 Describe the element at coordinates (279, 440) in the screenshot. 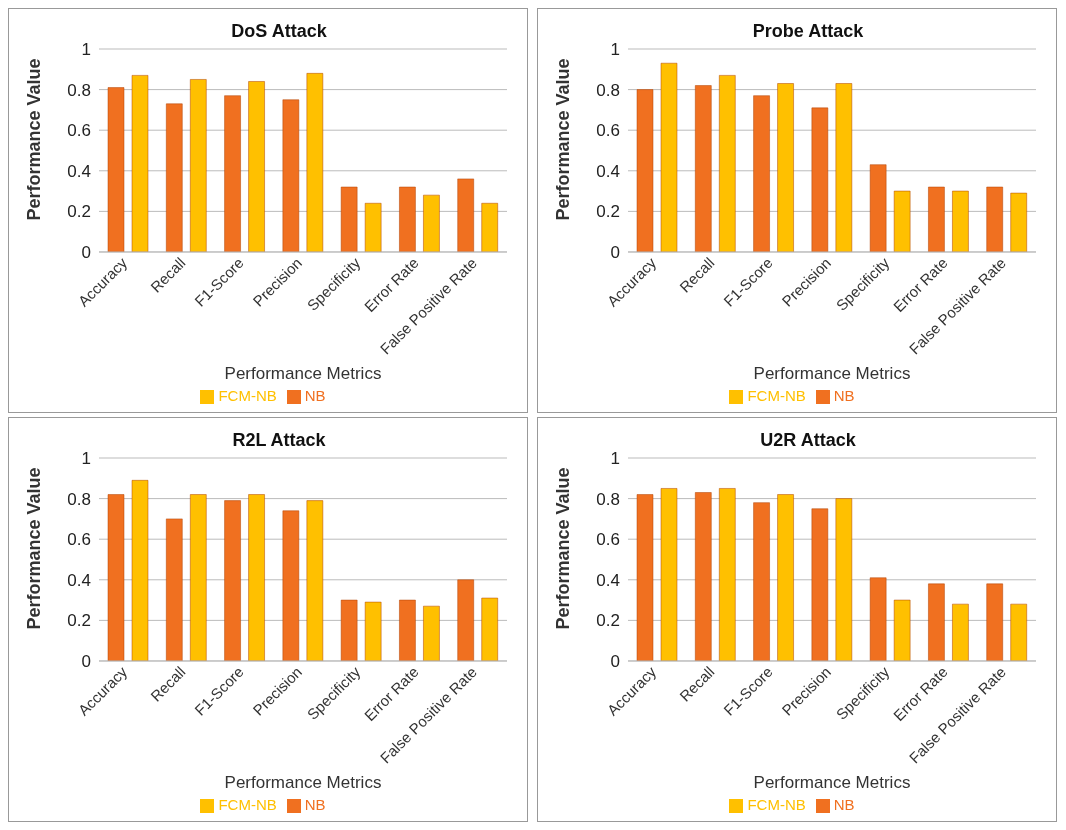

I see `chart-title: R2L Attack` at that location.